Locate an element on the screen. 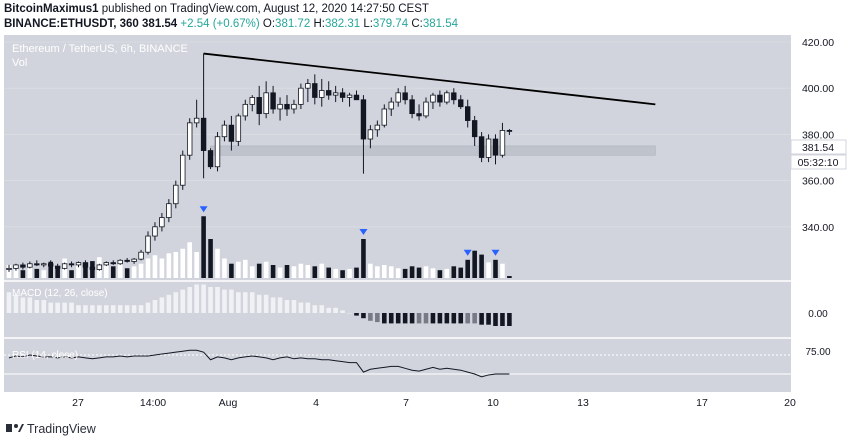 Image resolution: width=850 pixels, height=443 pixels. price-axis-tick: 360.00 is located at coordinates (818, 182).